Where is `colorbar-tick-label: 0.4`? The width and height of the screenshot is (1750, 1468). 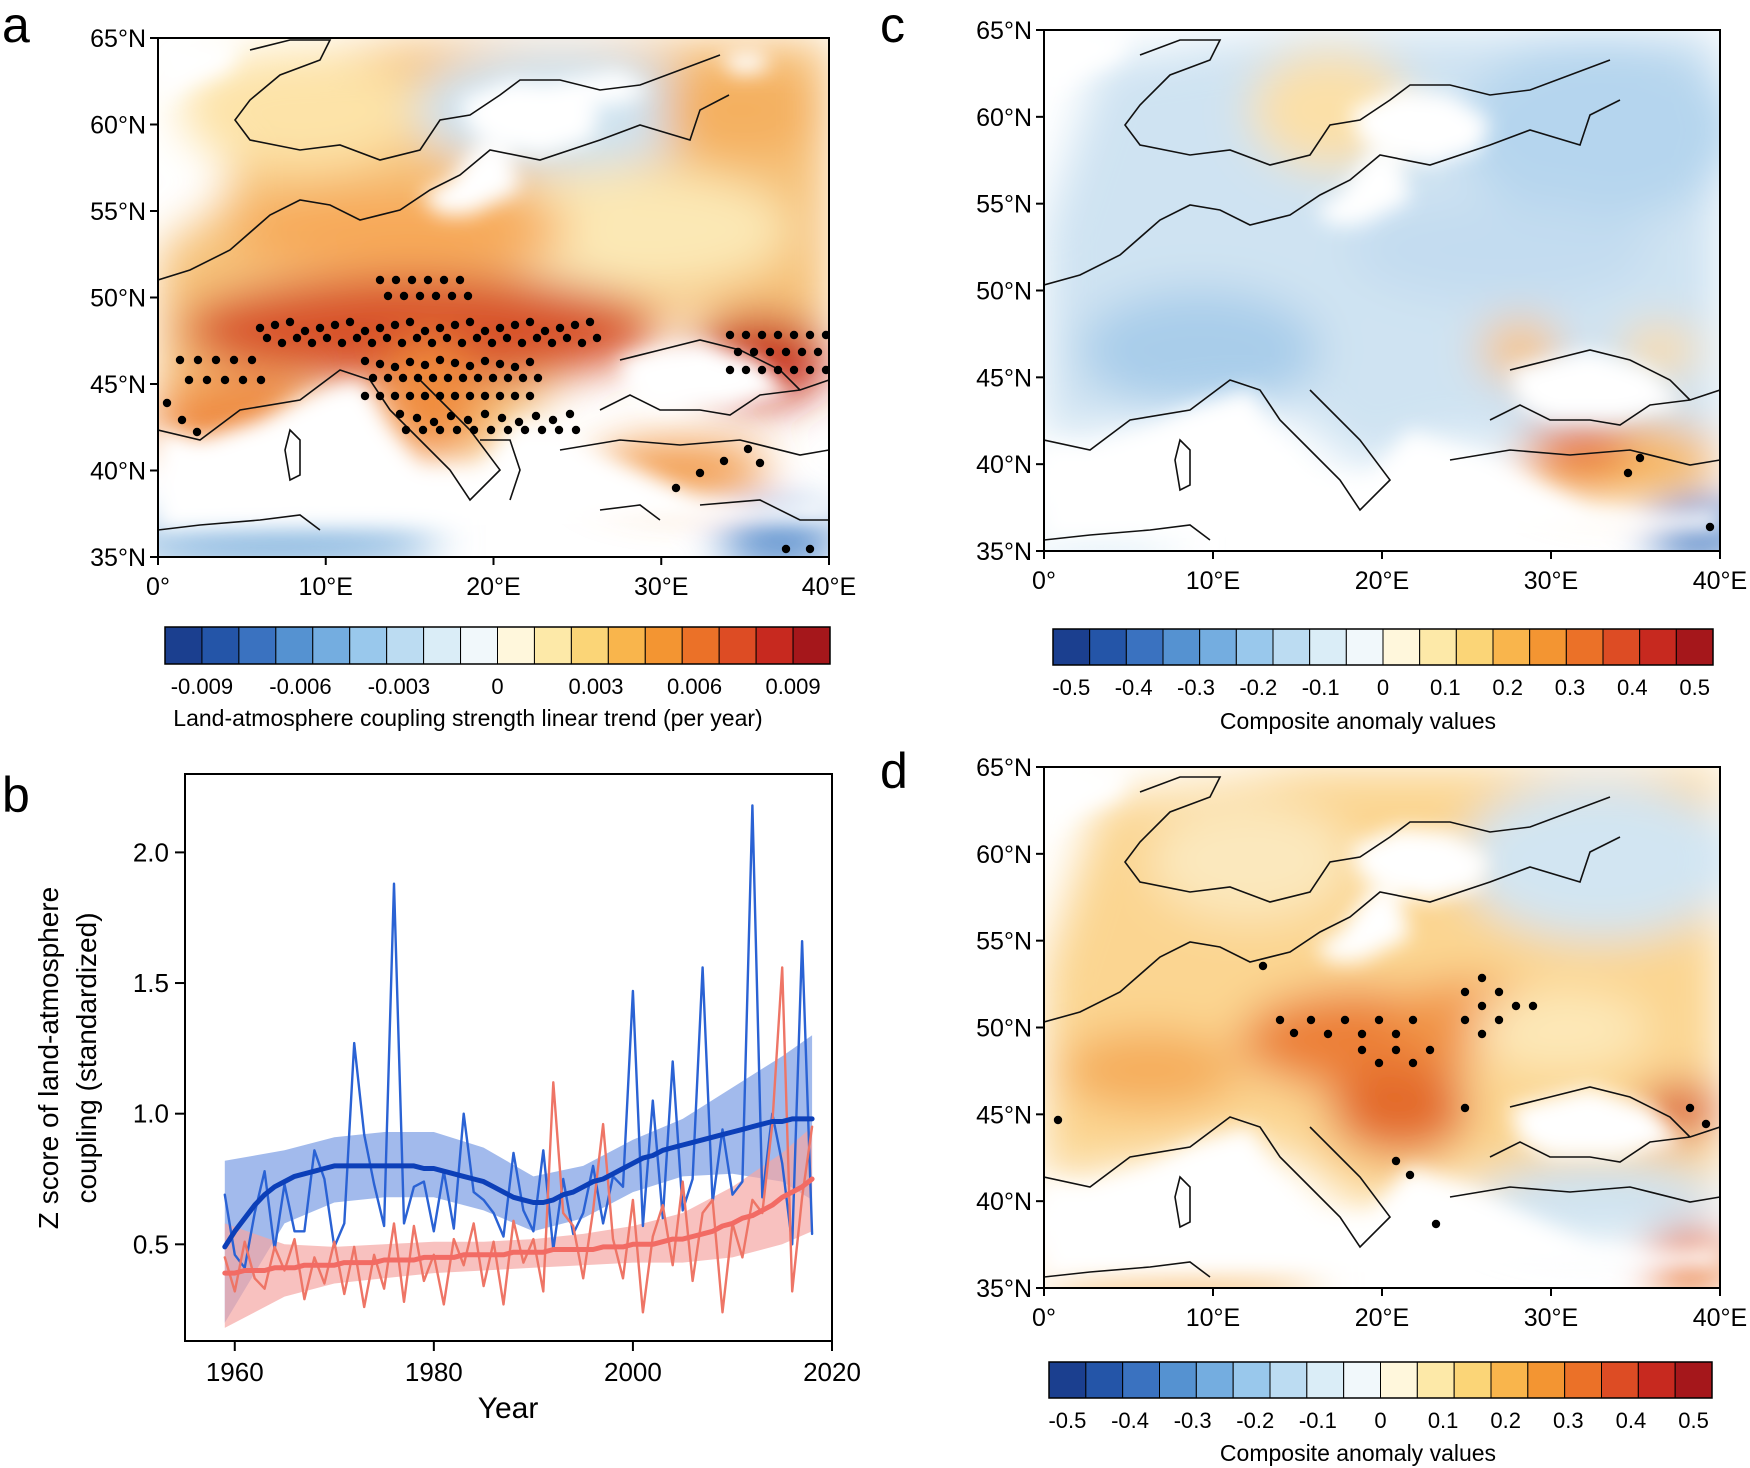 colorbar-tick-label: 0.4 is located at coordinates (1631, 1420).